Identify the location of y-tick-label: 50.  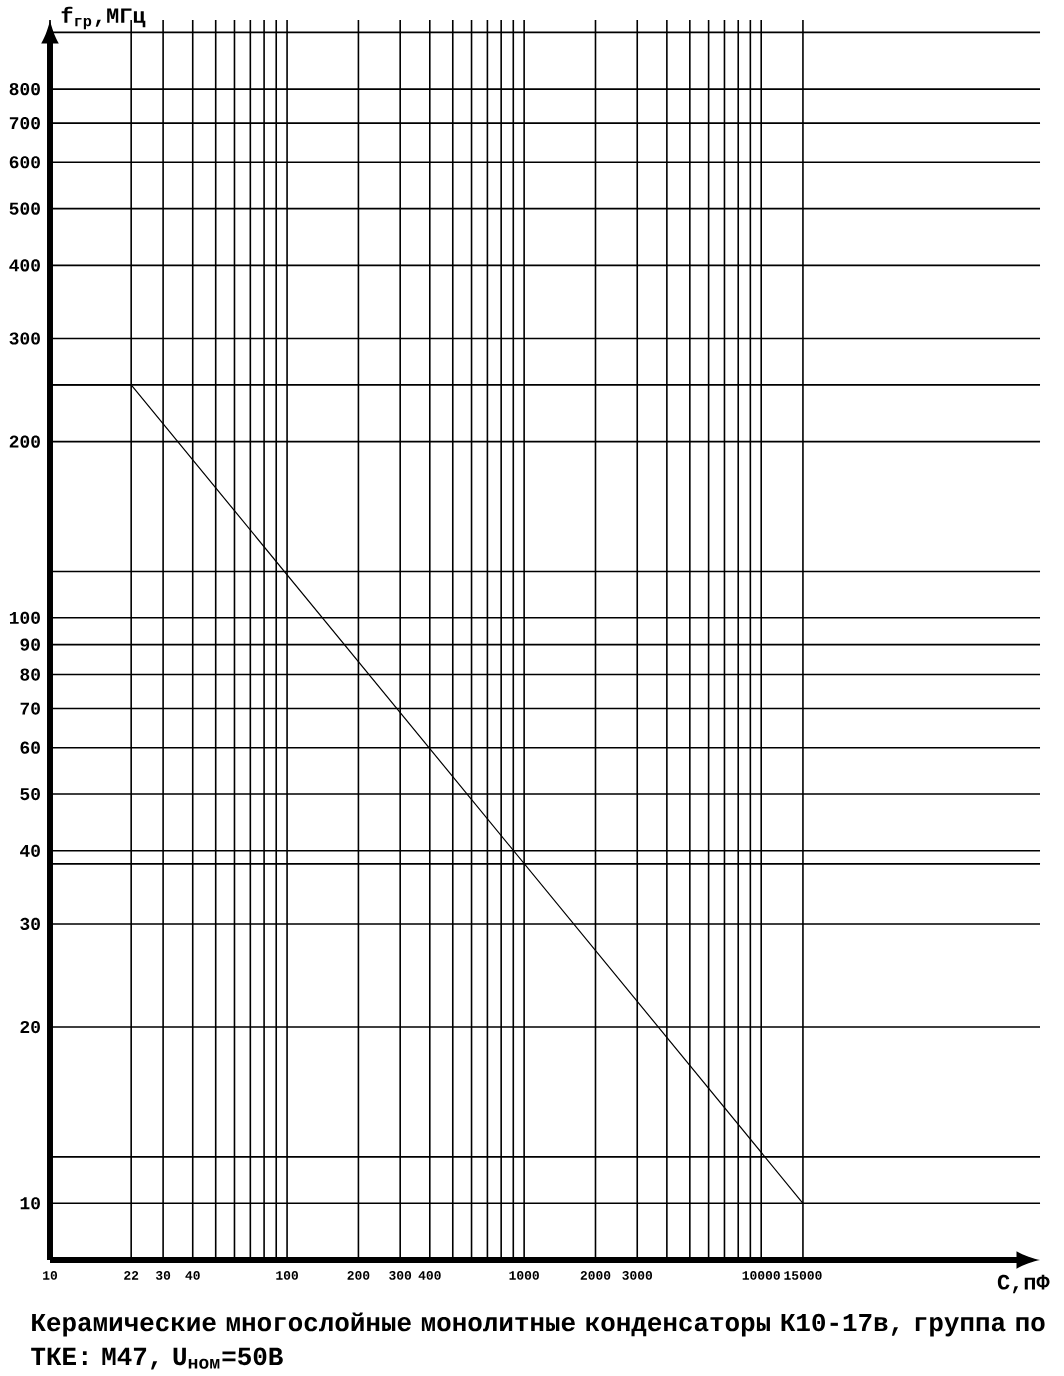
(30, 794).